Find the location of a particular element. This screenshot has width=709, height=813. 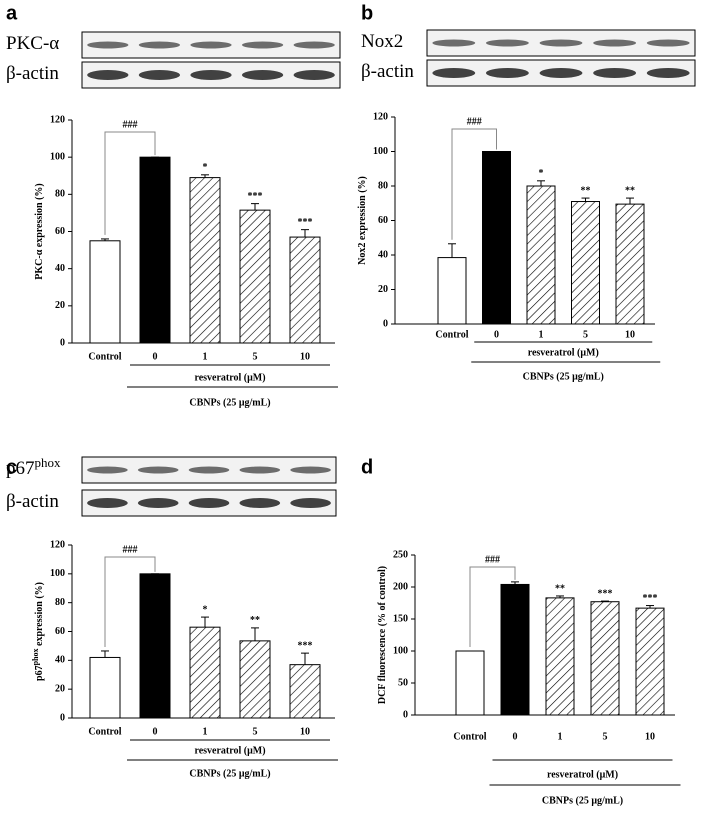

y-axis-label-text: p67 is located at coordinates (39, 673).